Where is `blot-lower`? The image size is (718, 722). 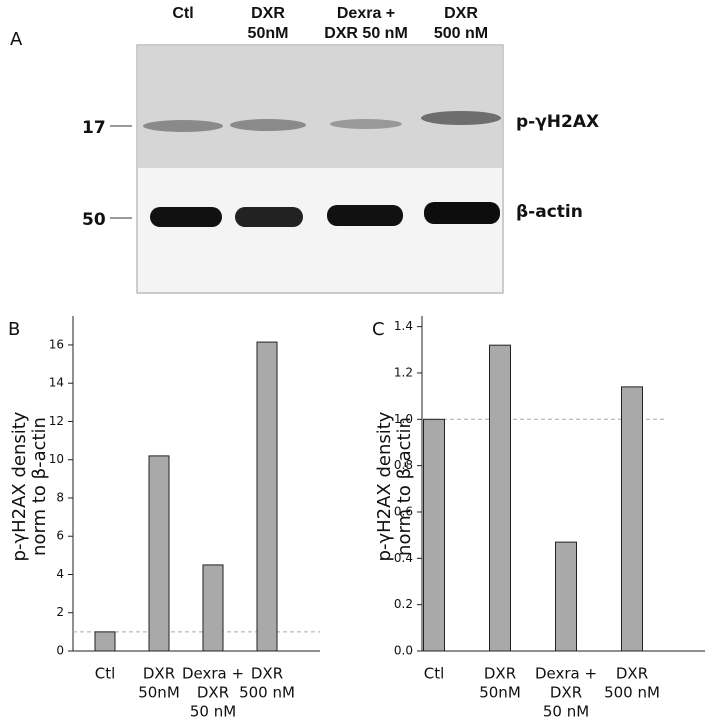 blot-lower is located at coordinates (320, 230).